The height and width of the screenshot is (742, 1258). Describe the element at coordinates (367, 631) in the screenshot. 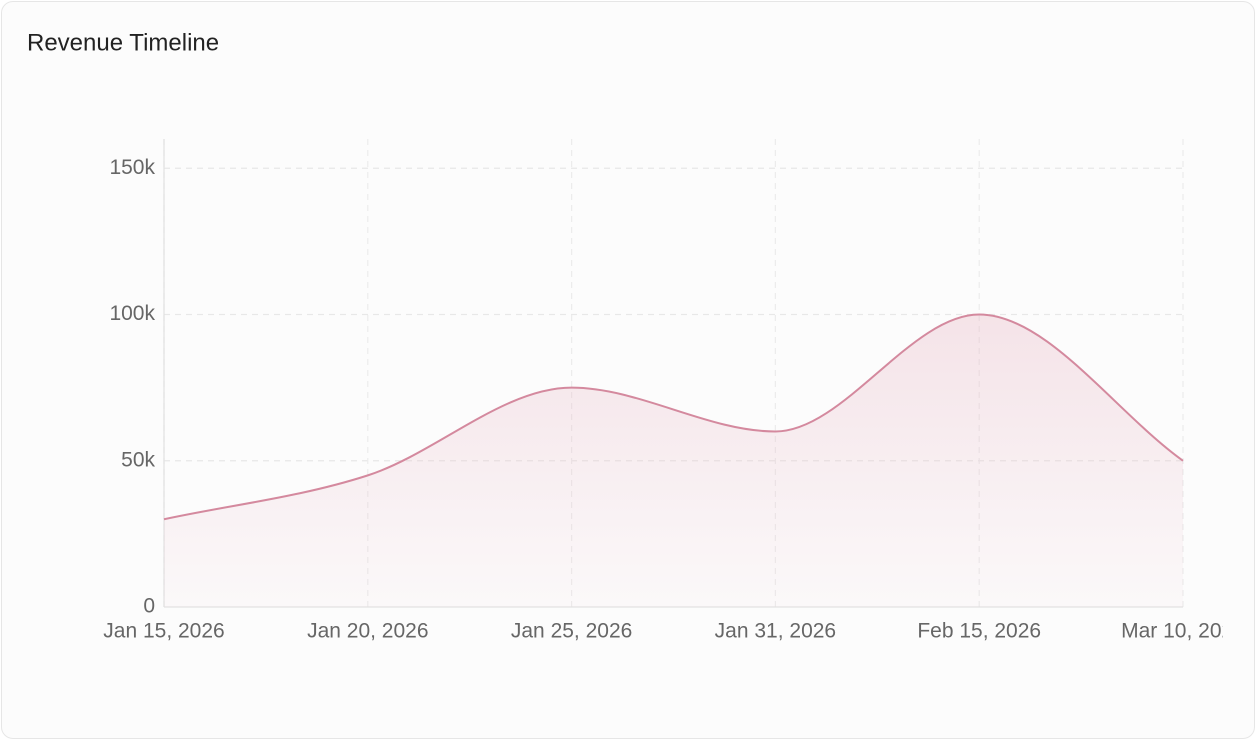

I see `x-tick-label: Jan 20, 2026` at that location.